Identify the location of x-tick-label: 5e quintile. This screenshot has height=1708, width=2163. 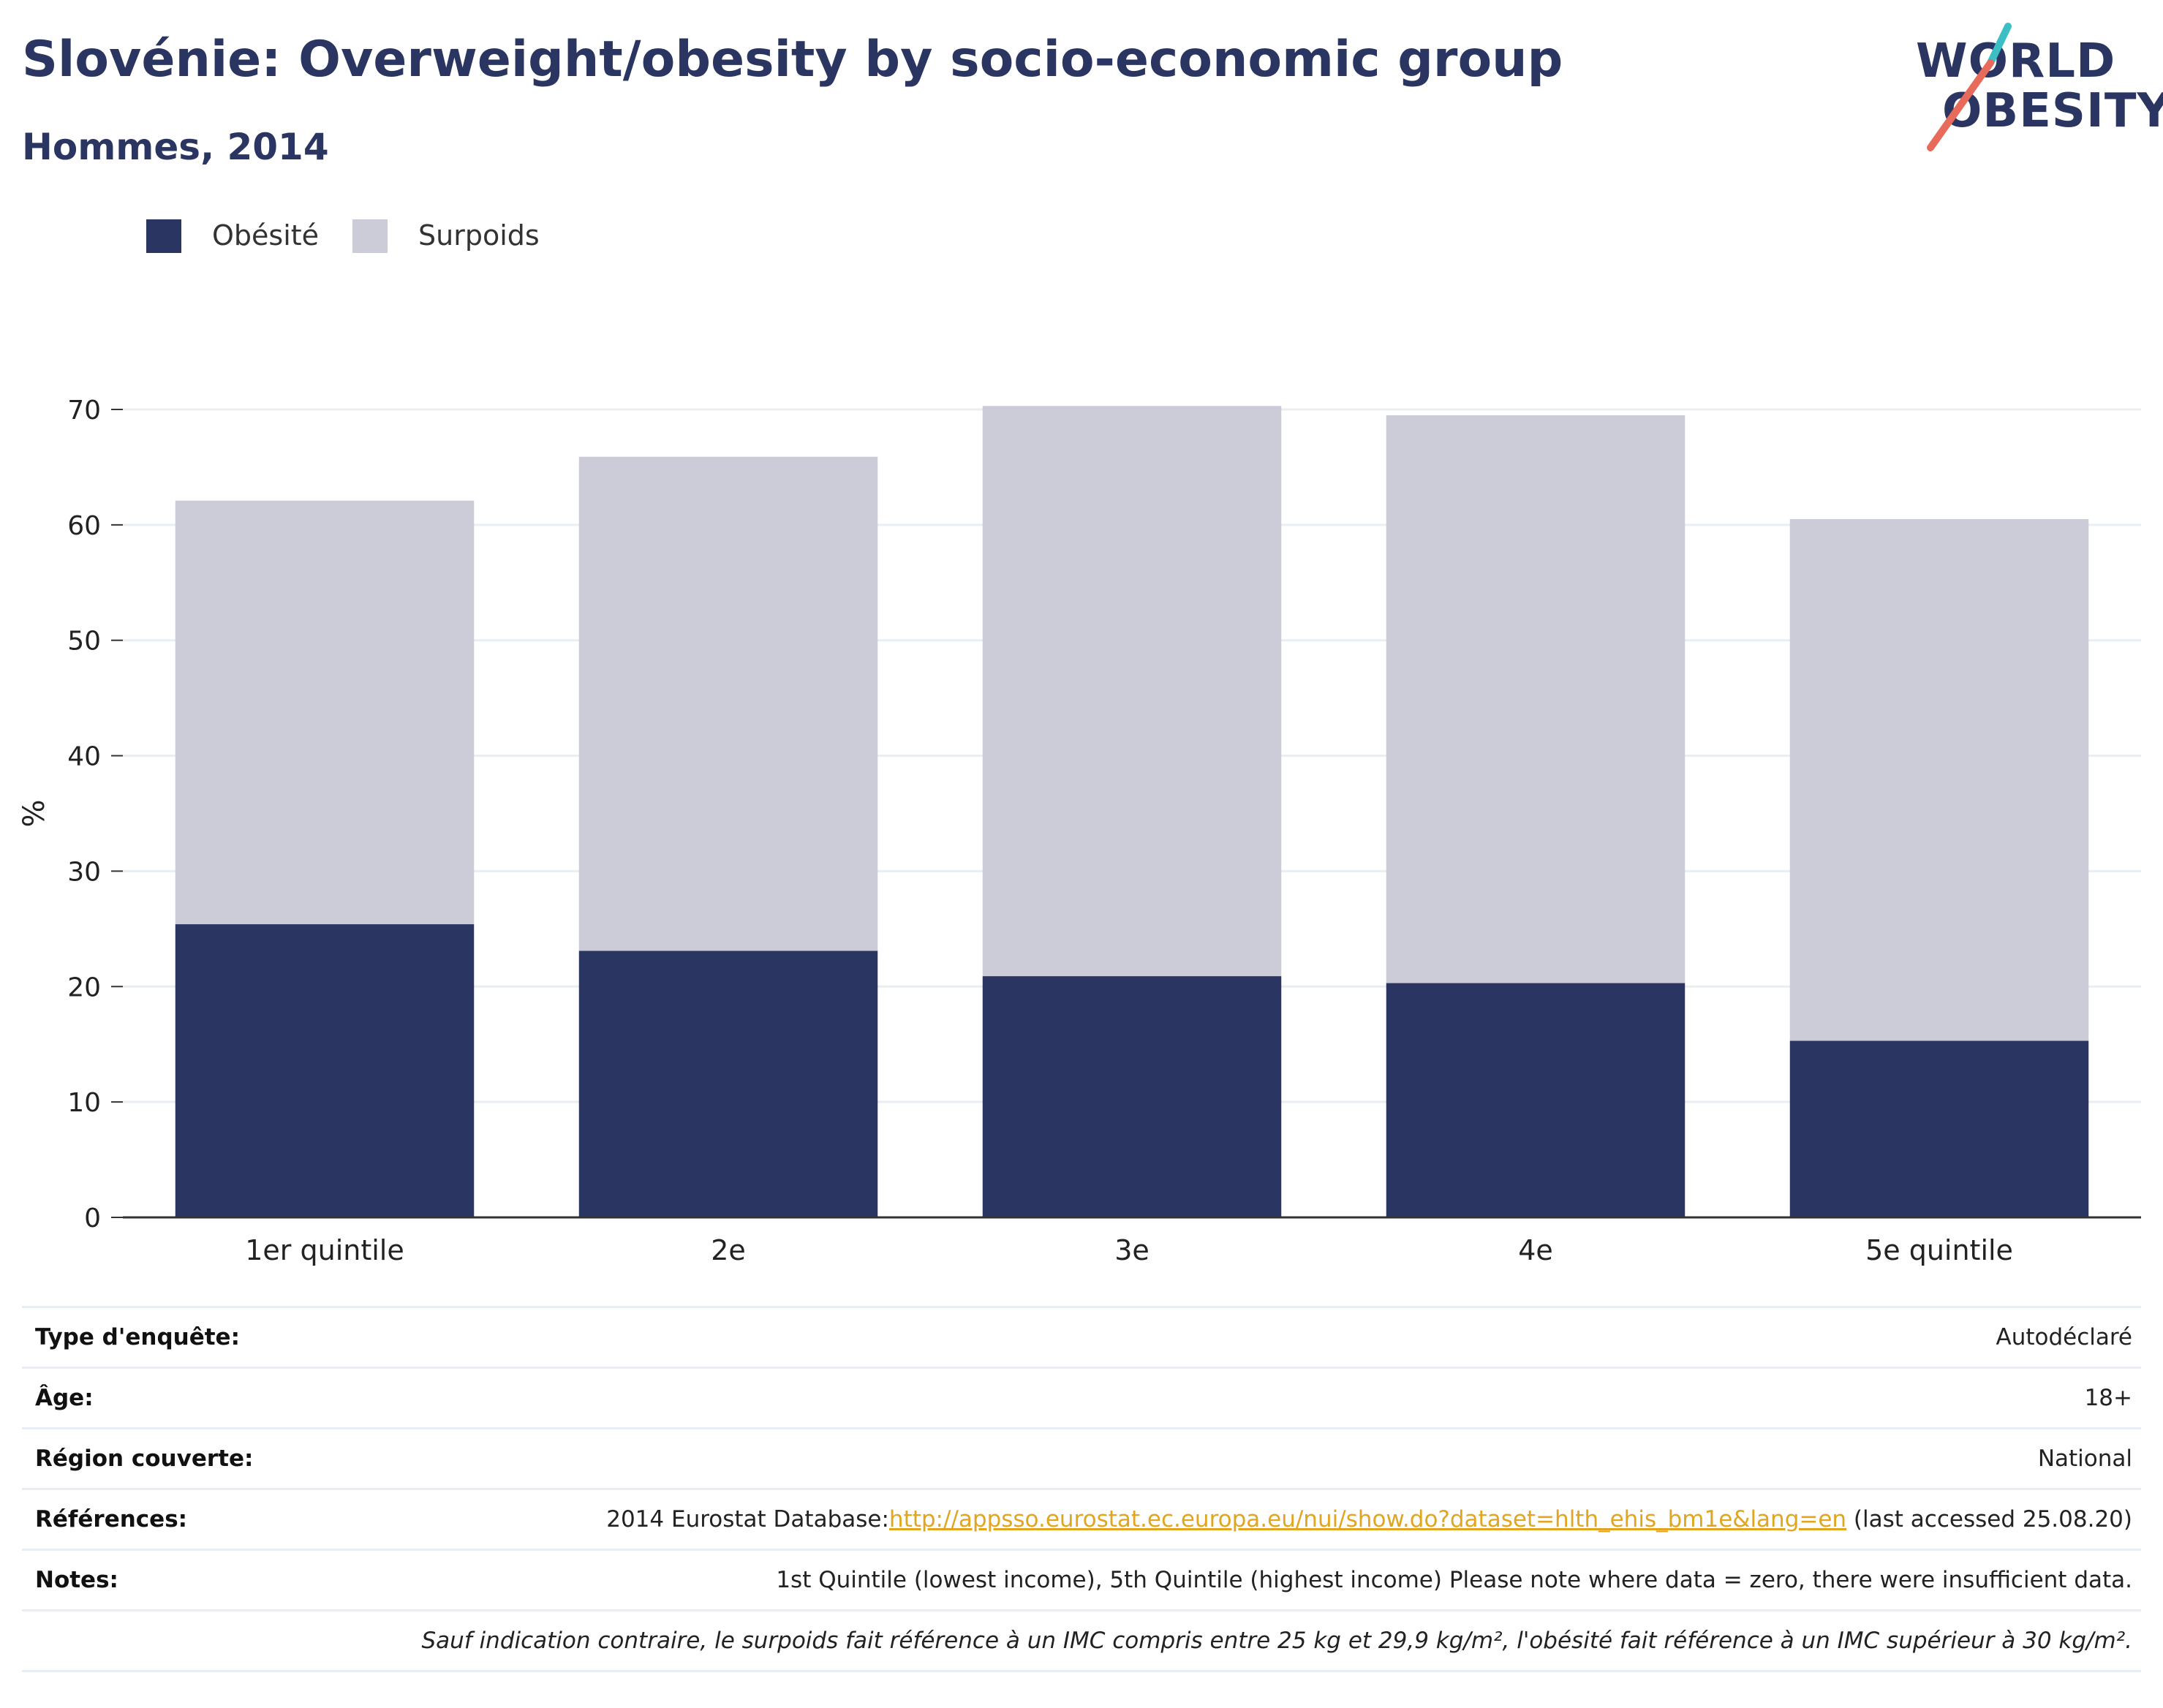
(1939, 1250).